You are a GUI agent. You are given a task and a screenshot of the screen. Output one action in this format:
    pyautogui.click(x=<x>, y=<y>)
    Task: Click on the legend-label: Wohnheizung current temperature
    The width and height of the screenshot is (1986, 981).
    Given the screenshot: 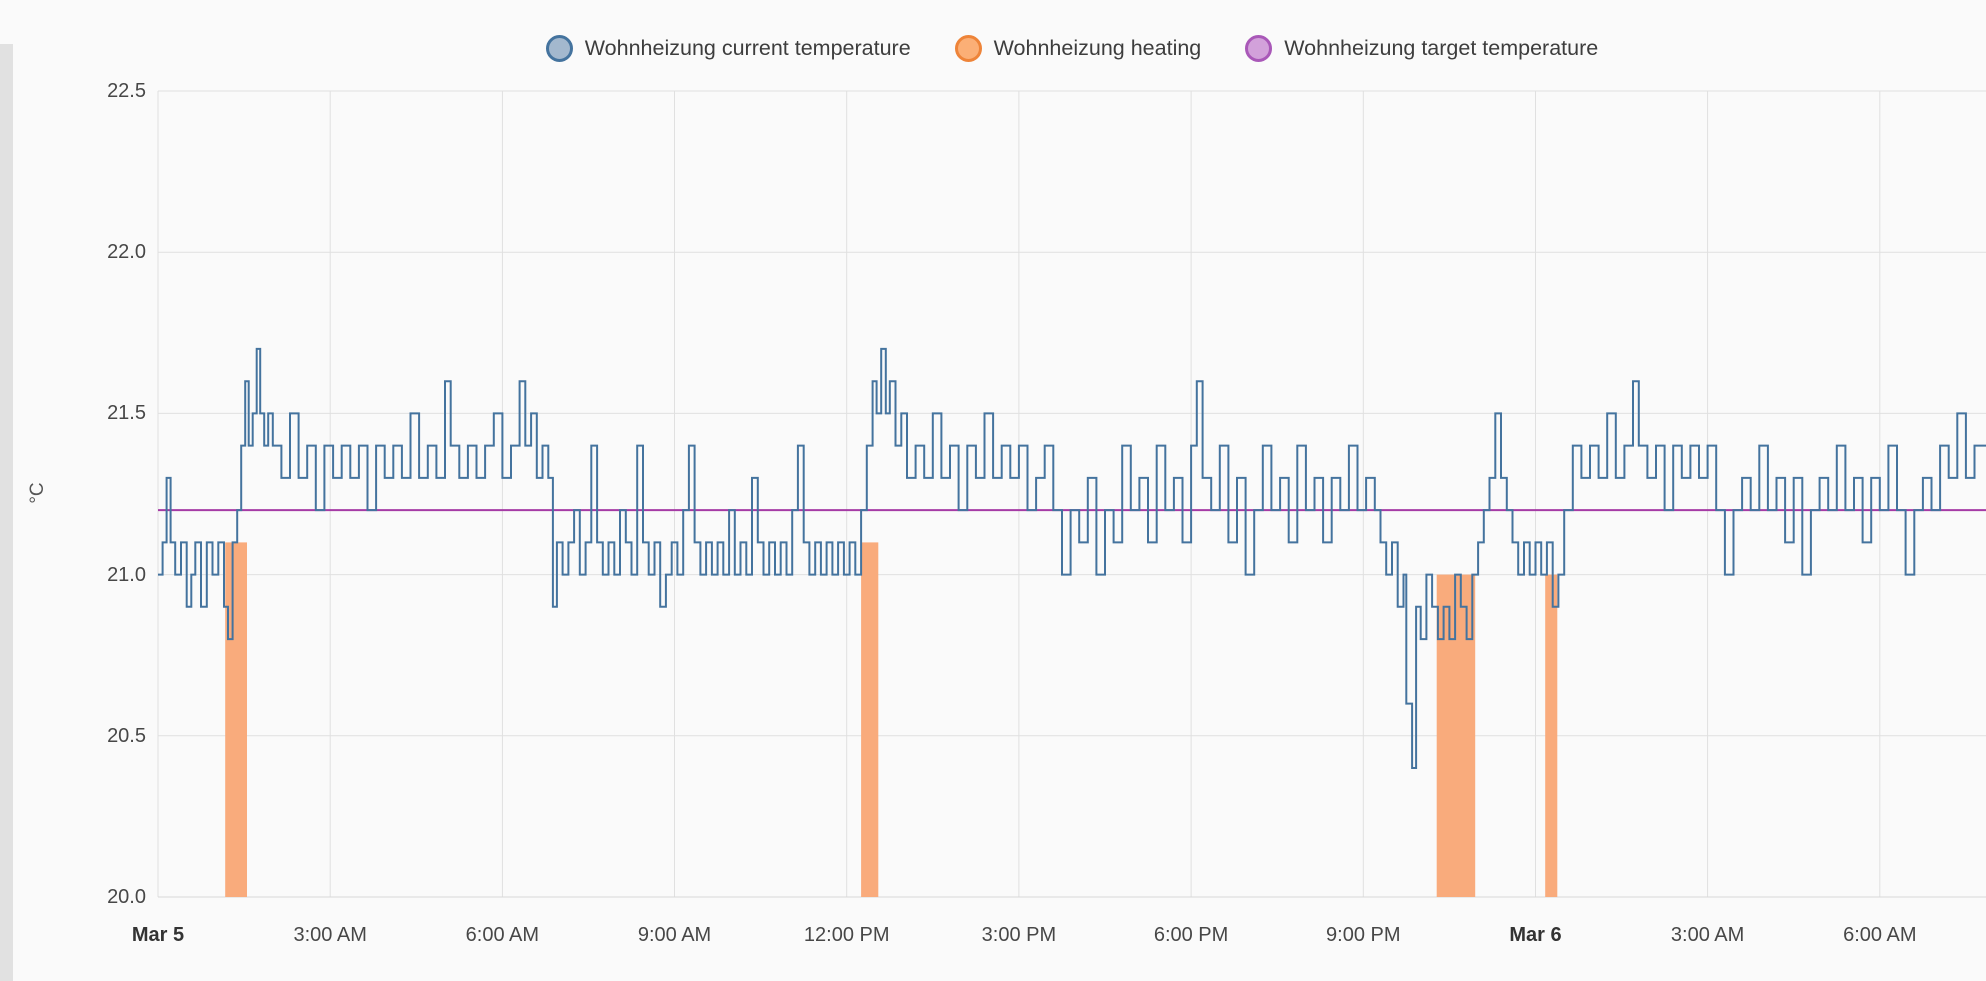 What is the action you would take?
    pyautogui.click(x=747, y=47)
    